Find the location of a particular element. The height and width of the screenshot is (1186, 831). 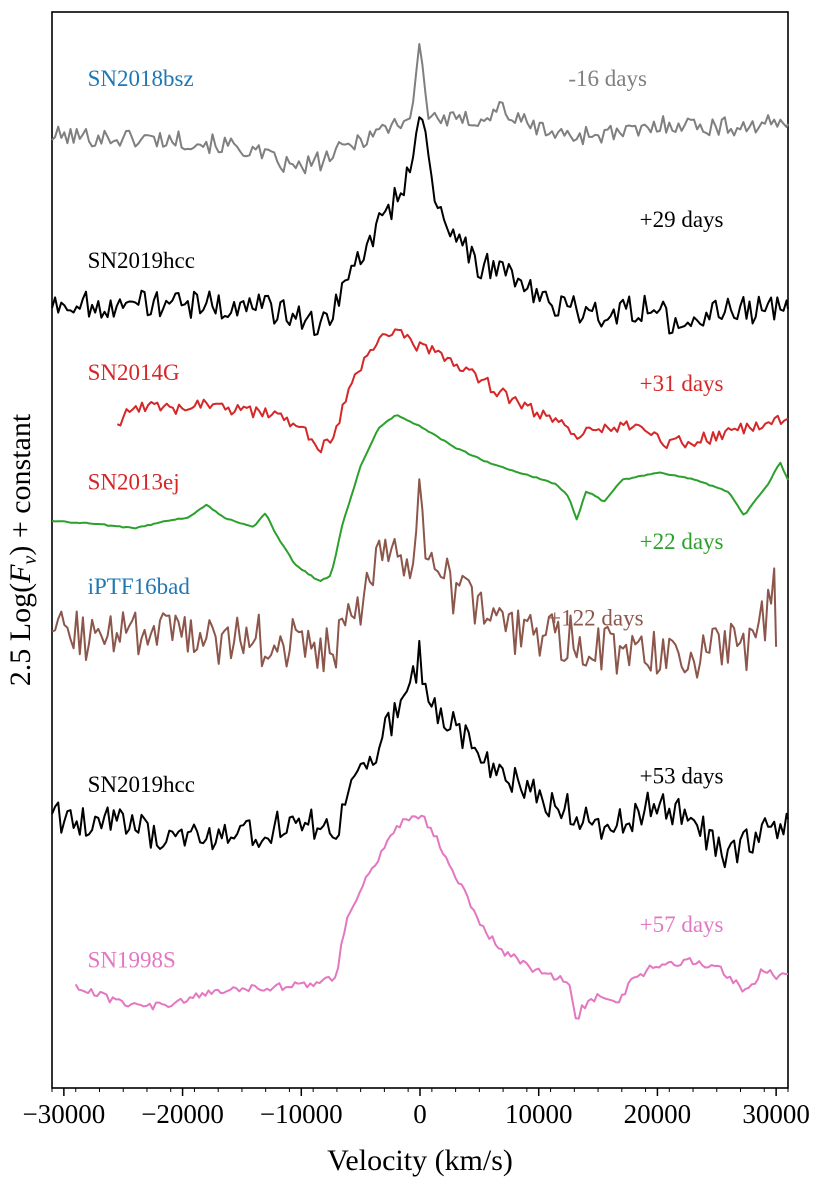

x-tick-label: −10000 is located at coordinates (301, 1114).